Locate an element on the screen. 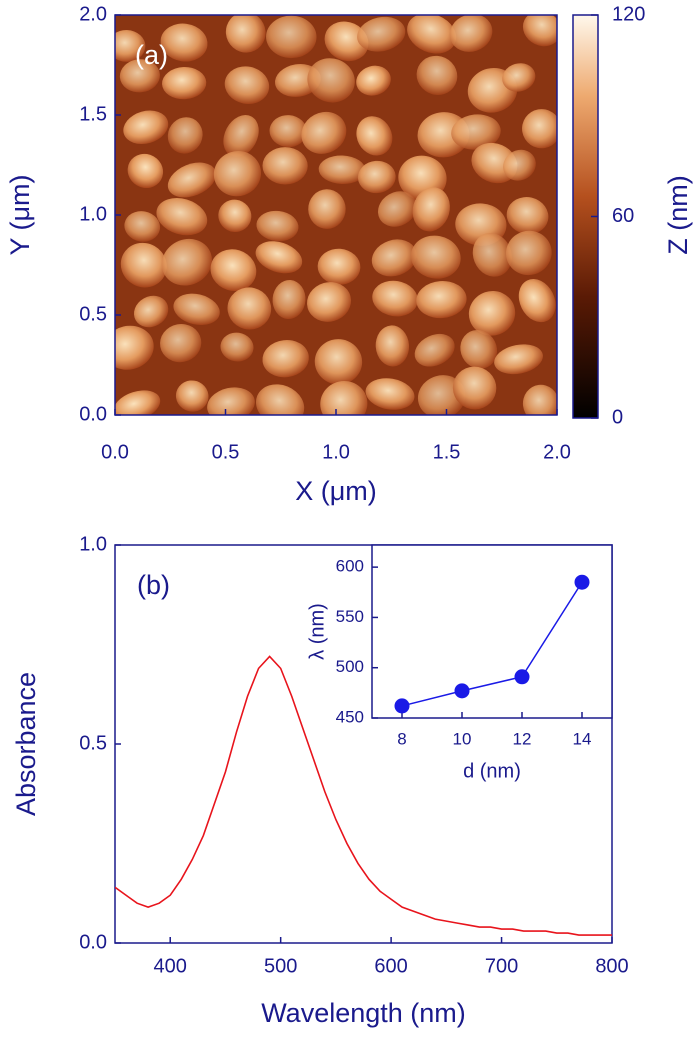 Image resolution: width=700 pixels, height=1037 pixels. x-tick-label: 8 is located at coordinates (401, 738).